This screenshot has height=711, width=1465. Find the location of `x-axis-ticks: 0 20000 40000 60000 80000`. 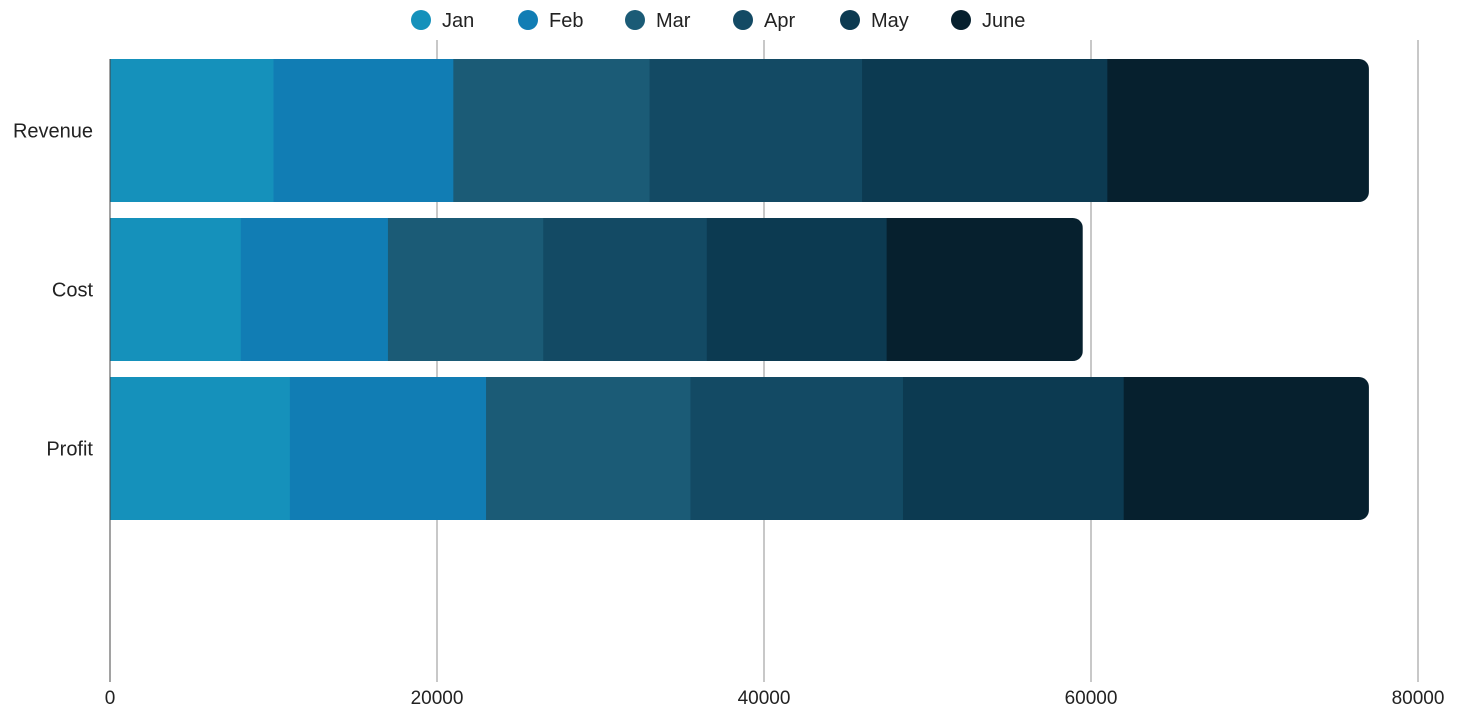

x-axis-ticks: 0 20000 40000 60000 80000 is located at coordinates (775, 698).